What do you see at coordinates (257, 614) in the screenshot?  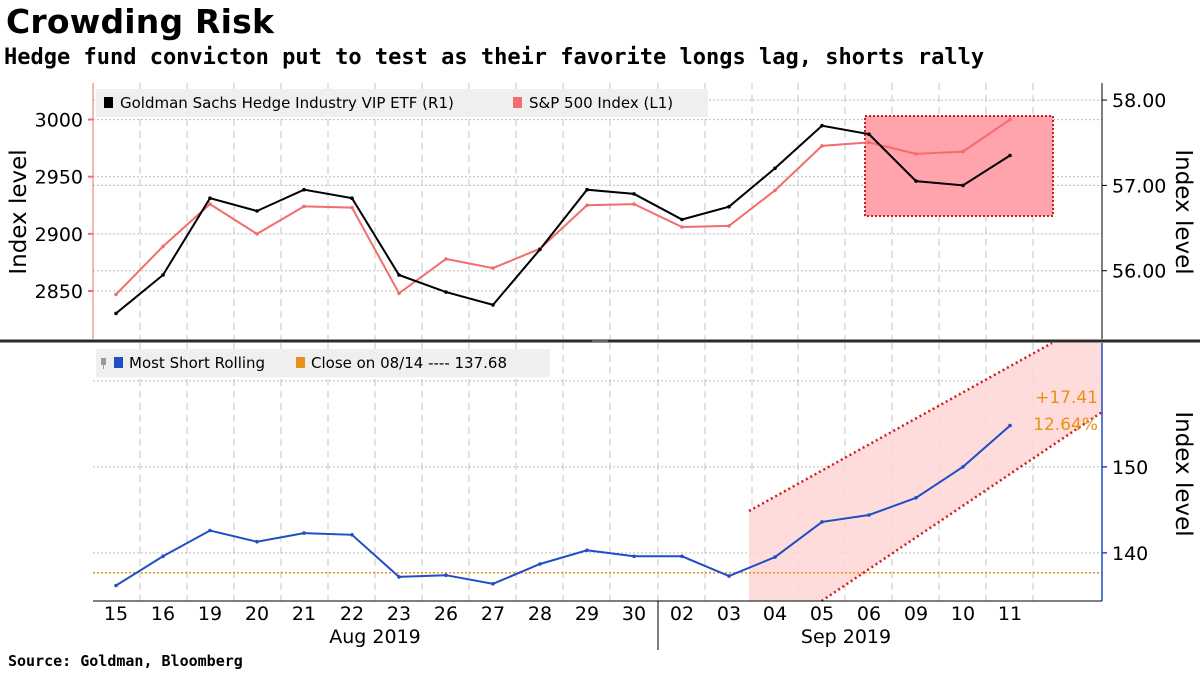 I see `x-tick-label: 20` at bounding box center [257, 614].